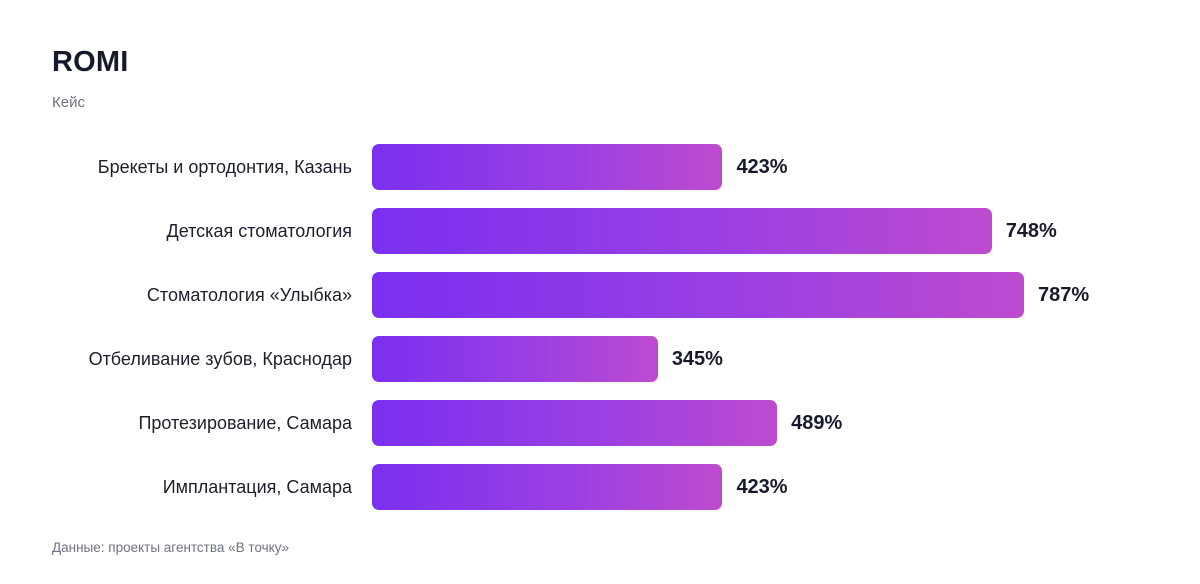 Image resolution: width=1200 pixels, height=584 pixels. What do you see at coordinates (220, 359) in the screenshot?
I see `category-label: Отбеливание зубов, Краснодар` at bounding box center [220, 359].